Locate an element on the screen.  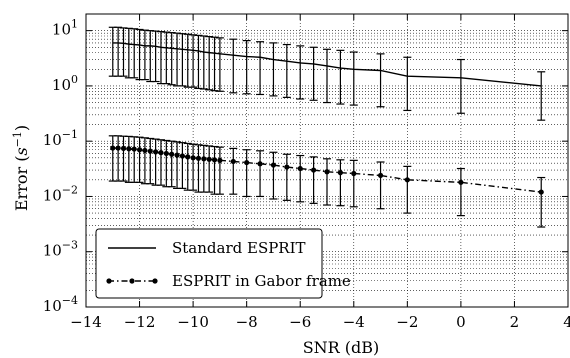
y-tick-label: 10⁻³ is located at coordinates (60, 249).